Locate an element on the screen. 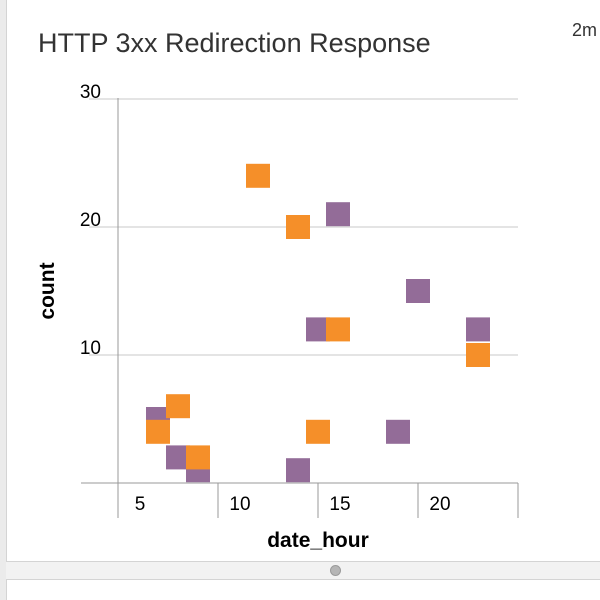 The image size is (600, 600). panel-title: HTTP 3xx Redirection Response is located at coordinates (234, 43).